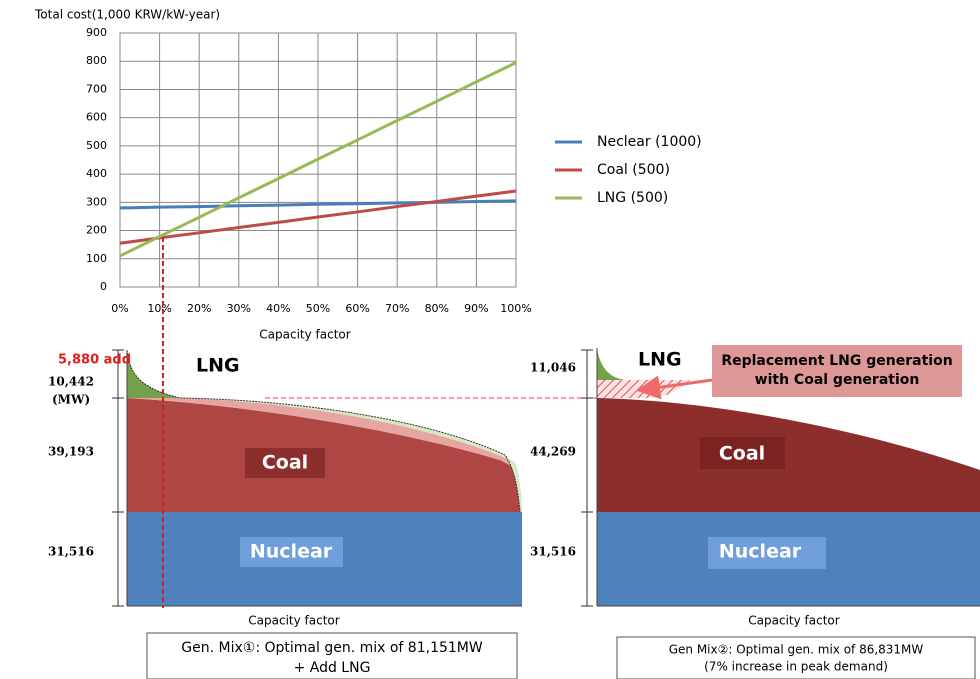  Describe the element at coordinates (318, 308) in the screenshot. I see `x-tick-label: 50%` at that location.